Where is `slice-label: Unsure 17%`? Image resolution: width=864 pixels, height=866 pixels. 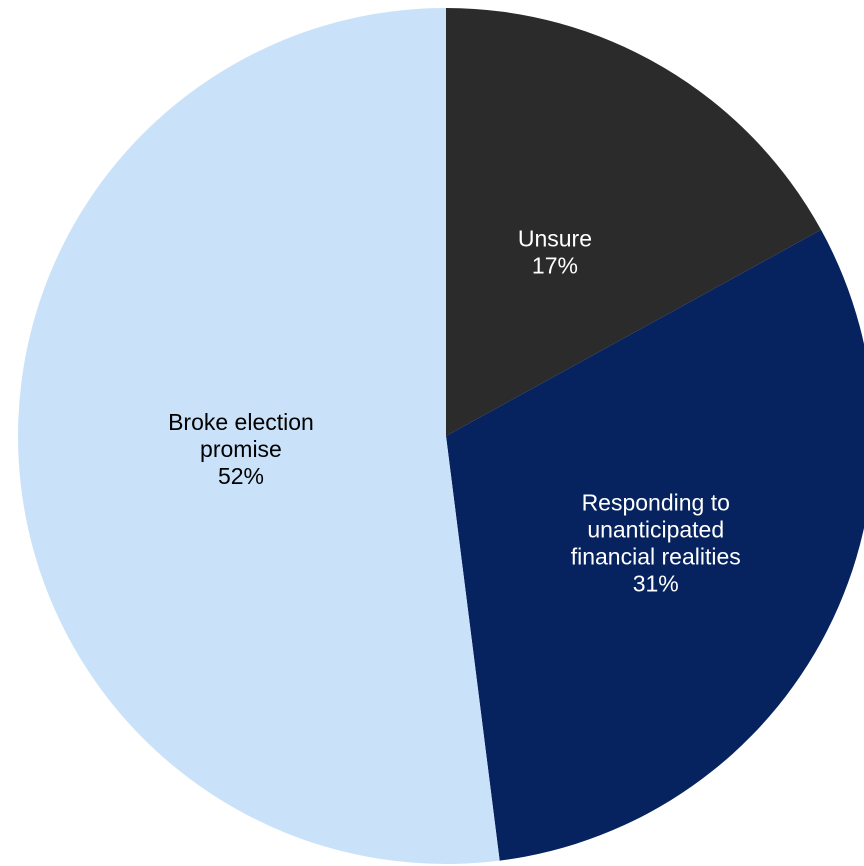 slice-label: Unsure 17% is located at coordinates (555, 251).